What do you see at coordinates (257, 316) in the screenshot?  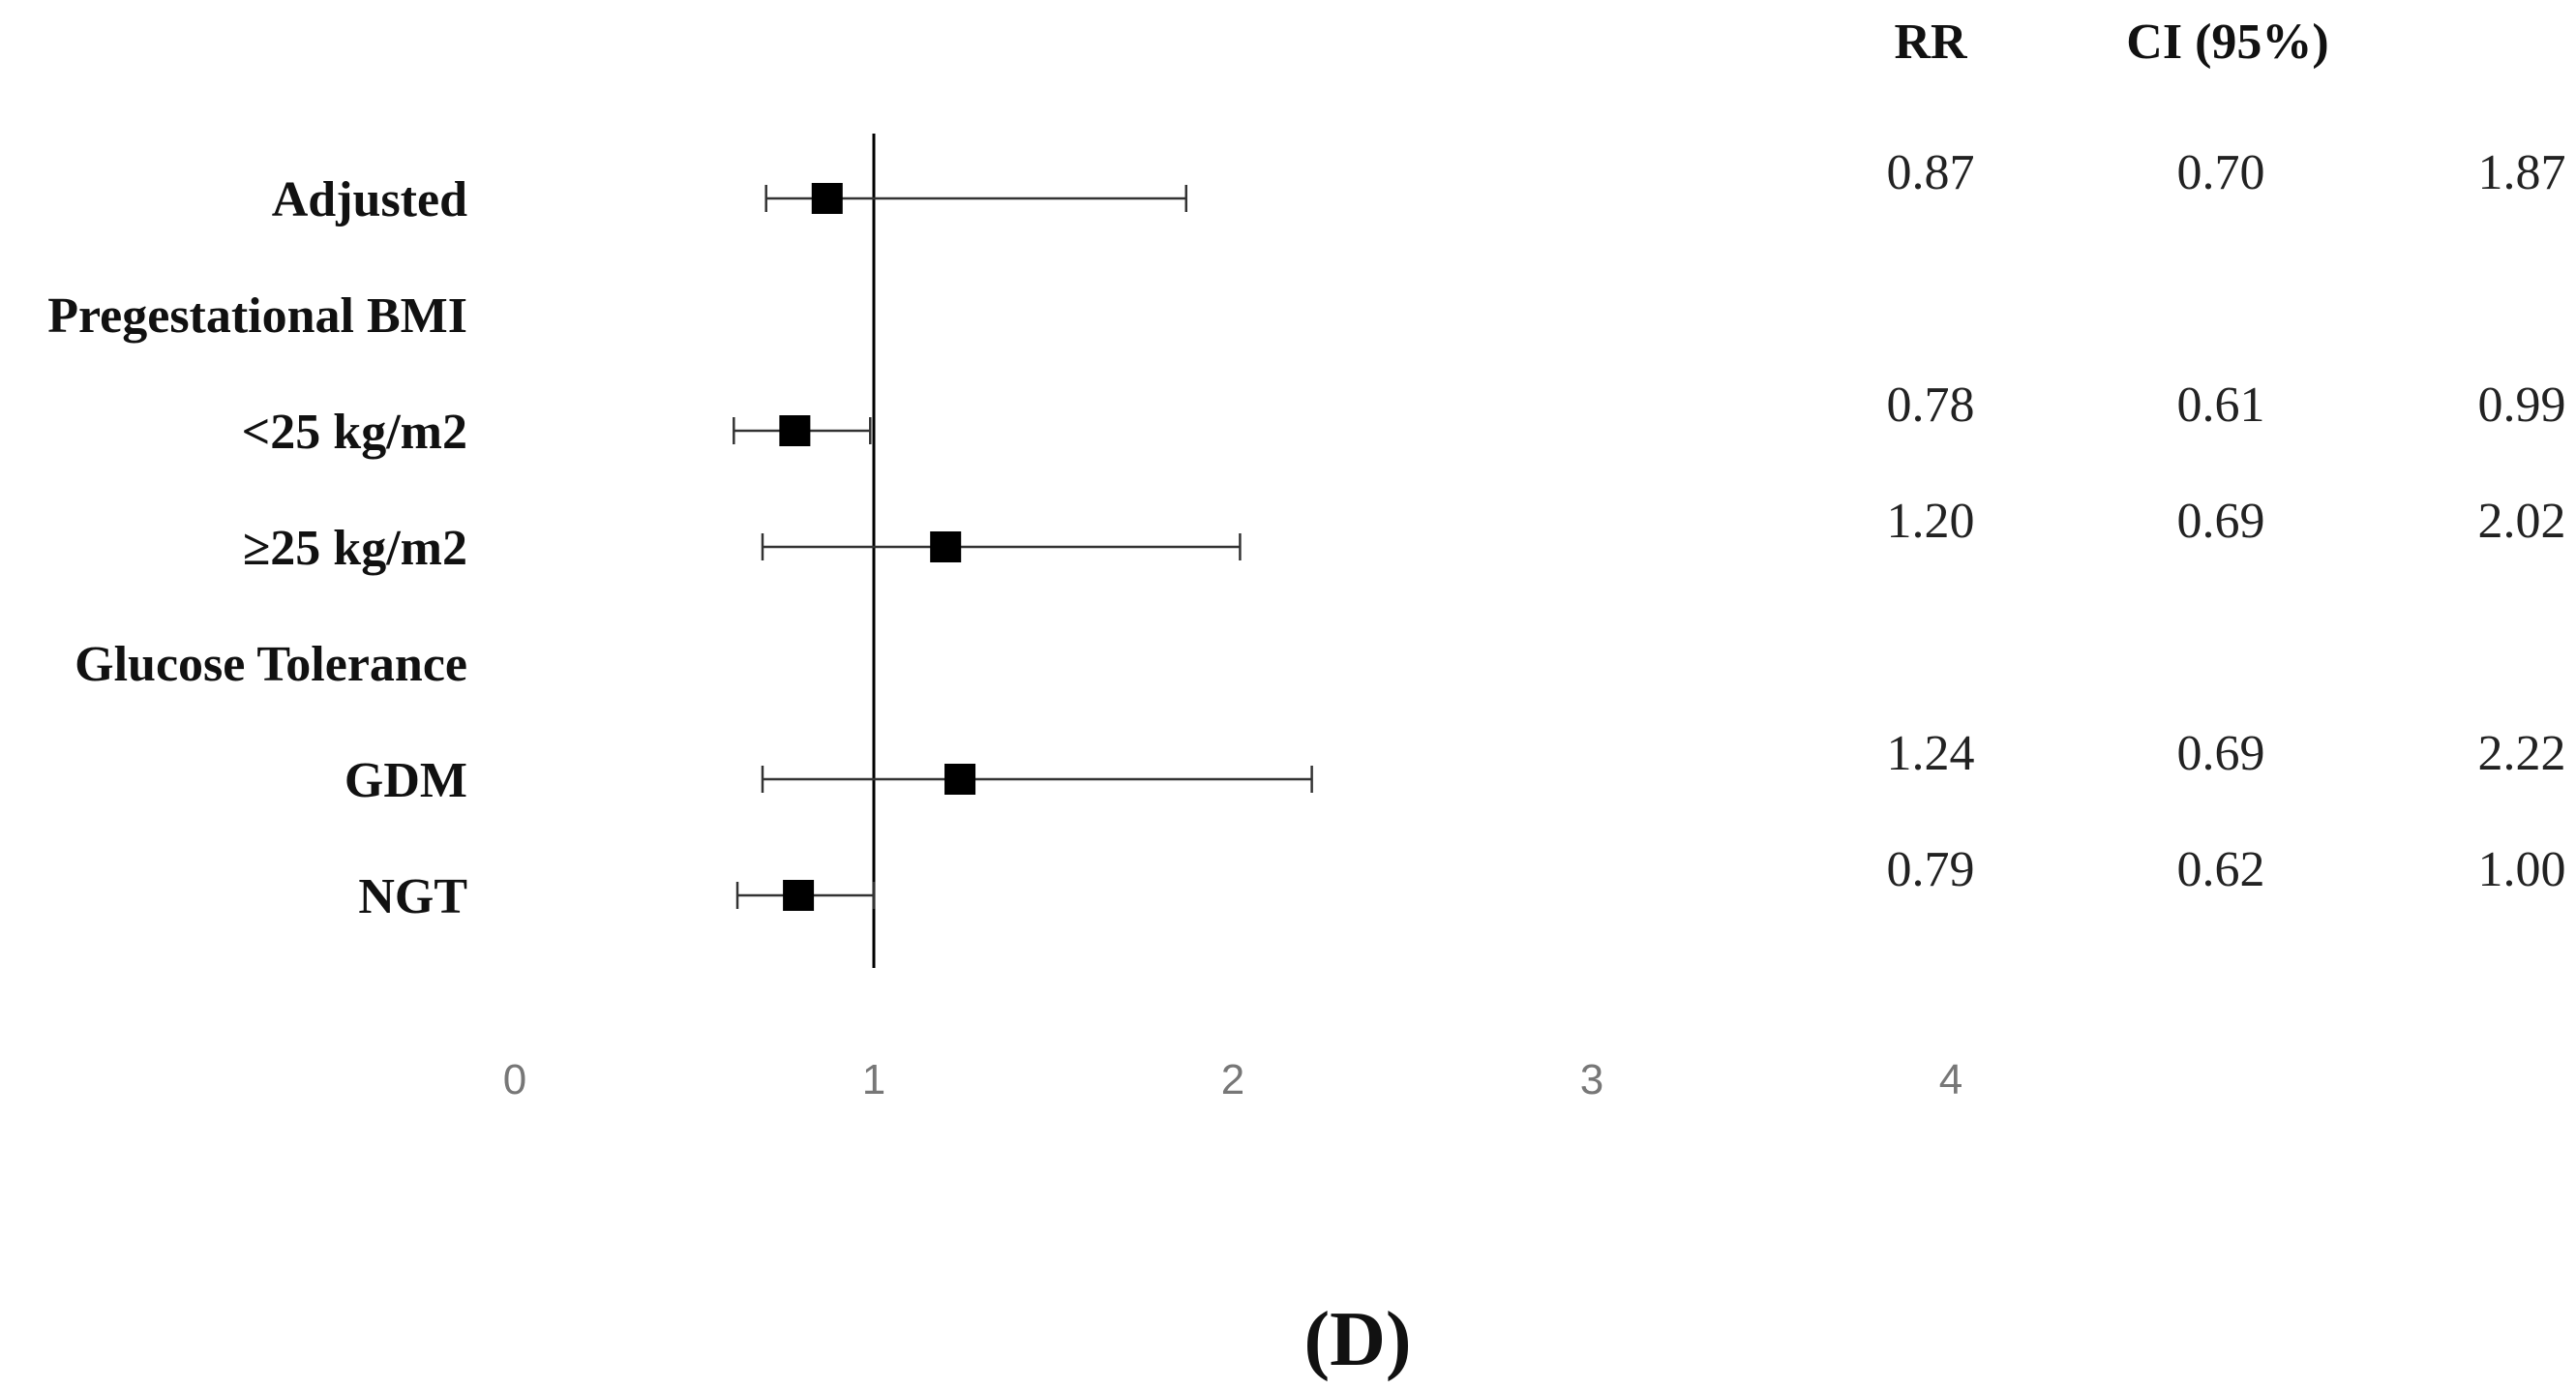 I see `row-label-1: Pregestational BMI` at bounding box center [257, 316].